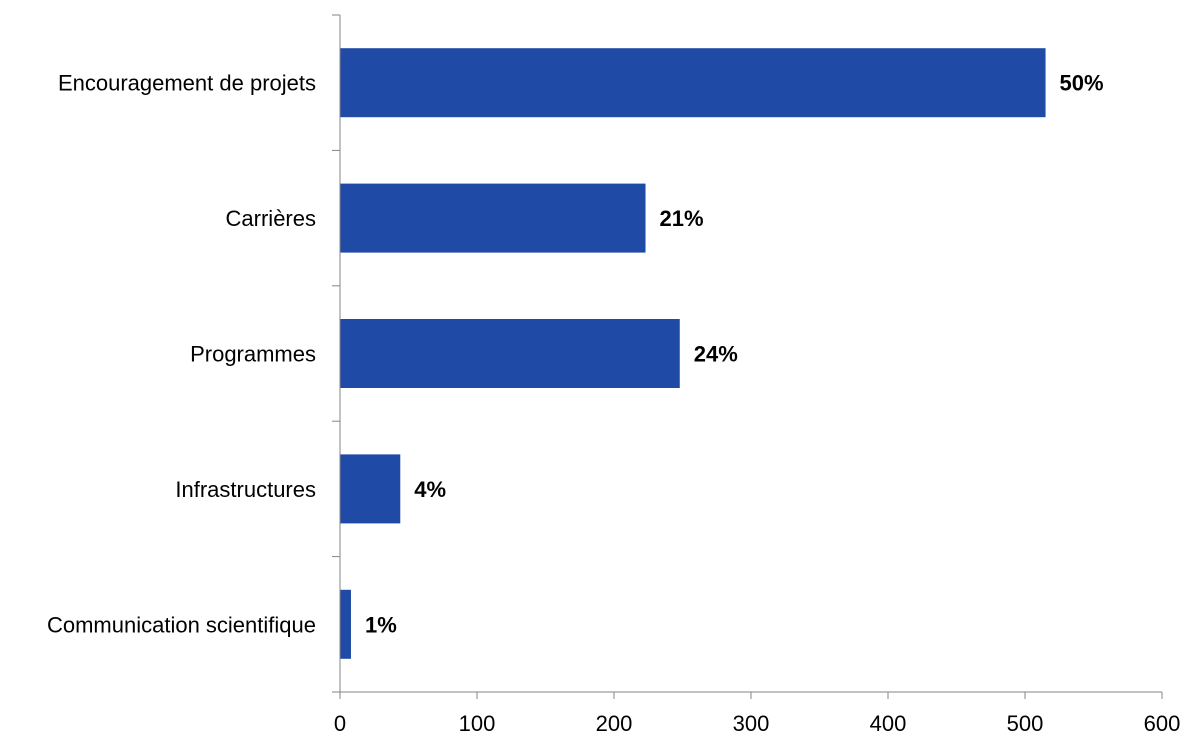 Image resolution: width=1186 pixels, height=739 pixels. Describe the element at coordinates (751, 723) in the screenshot. I see `x-tick-label-300: 300` at that location.